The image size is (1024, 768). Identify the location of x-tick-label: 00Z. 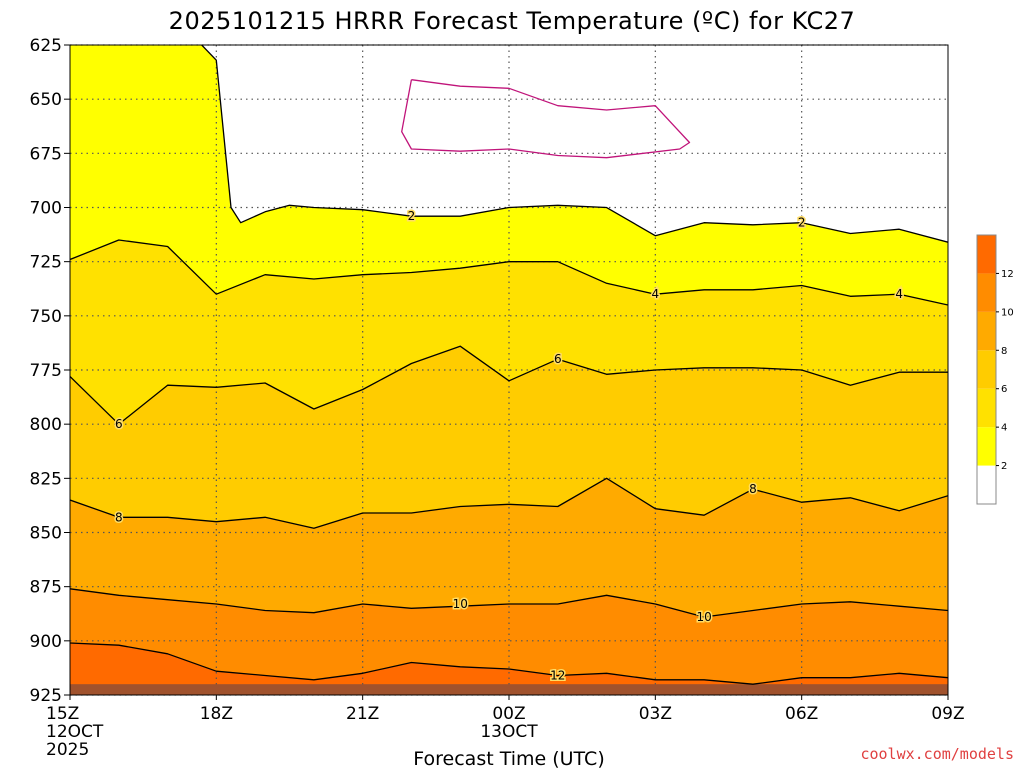
(508, 714).